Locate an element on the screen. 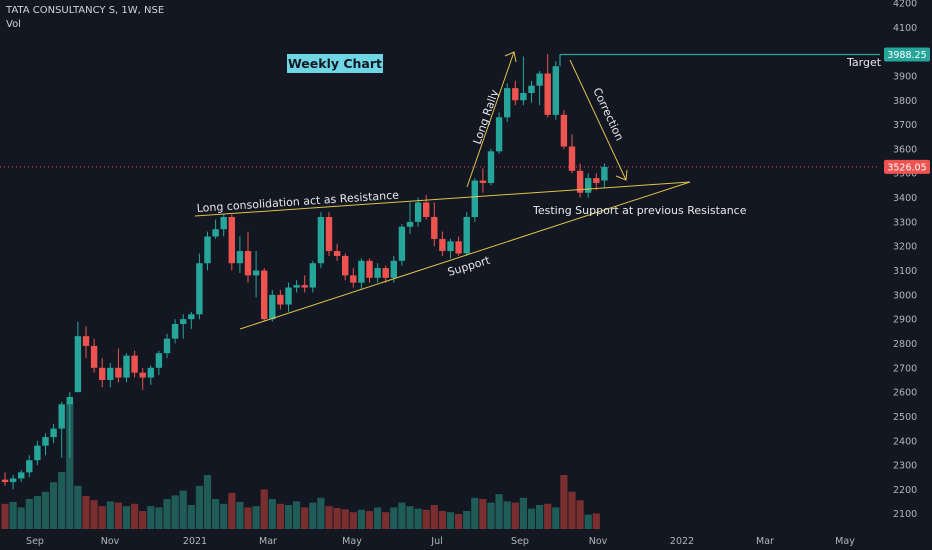 This screenshot has height=550, width=932. y-tick-label: 3000 is located at coordinates (905, 295).